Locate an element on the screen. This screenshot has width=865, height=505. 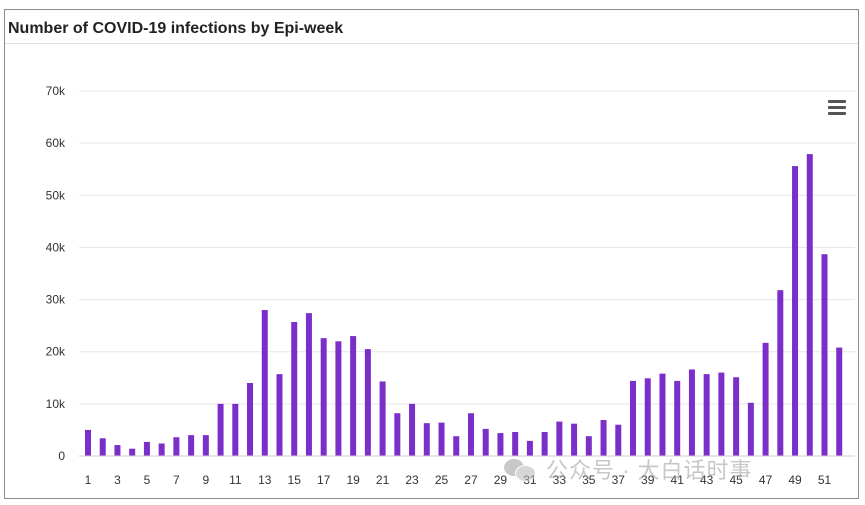
wechat-icon is located at coordinates (520, 469).